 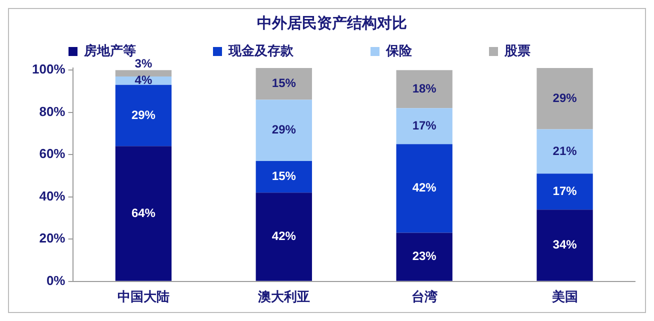 What do you see at coordinates (143, 296) in the screenshot?
I see `x-tick-label: 中国大陆` at bounding box center [143, 296].